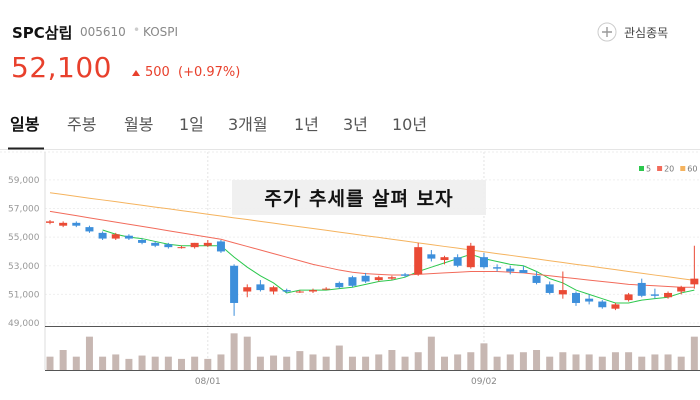 The image size is (700, 400). Describe the element at coordinates (82, 124) in the screenshot. I see `tab: 주봉` at that location.